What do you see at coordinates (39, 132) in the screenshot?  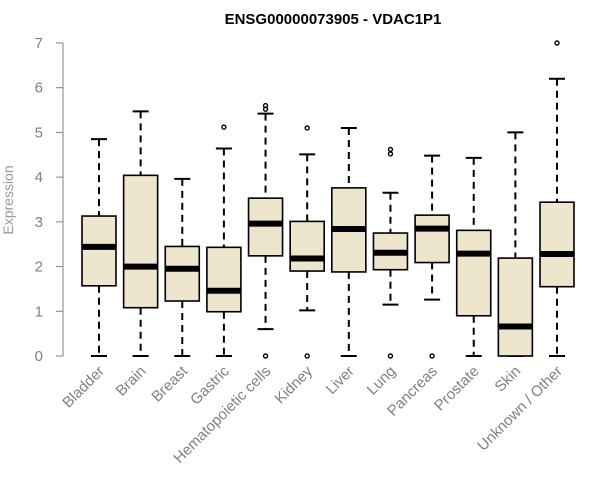 I see `y-tick-label: 5` at bounding box center [39, 132].